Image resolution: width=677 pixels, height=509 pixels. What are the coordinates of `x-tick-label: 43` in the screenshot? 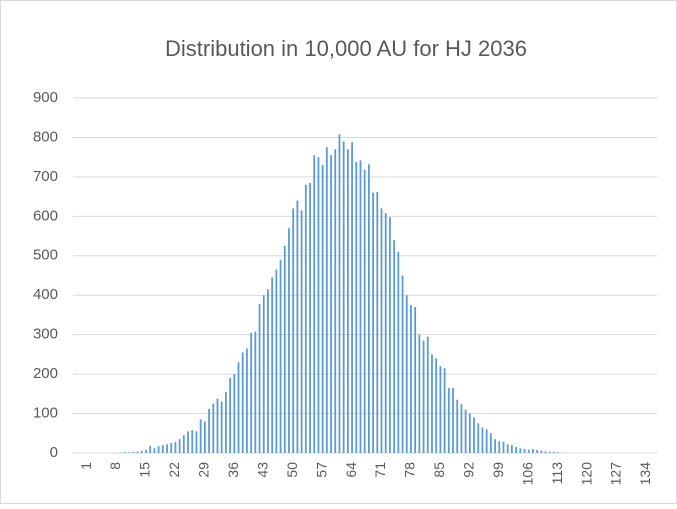 It's located at (262, 470).